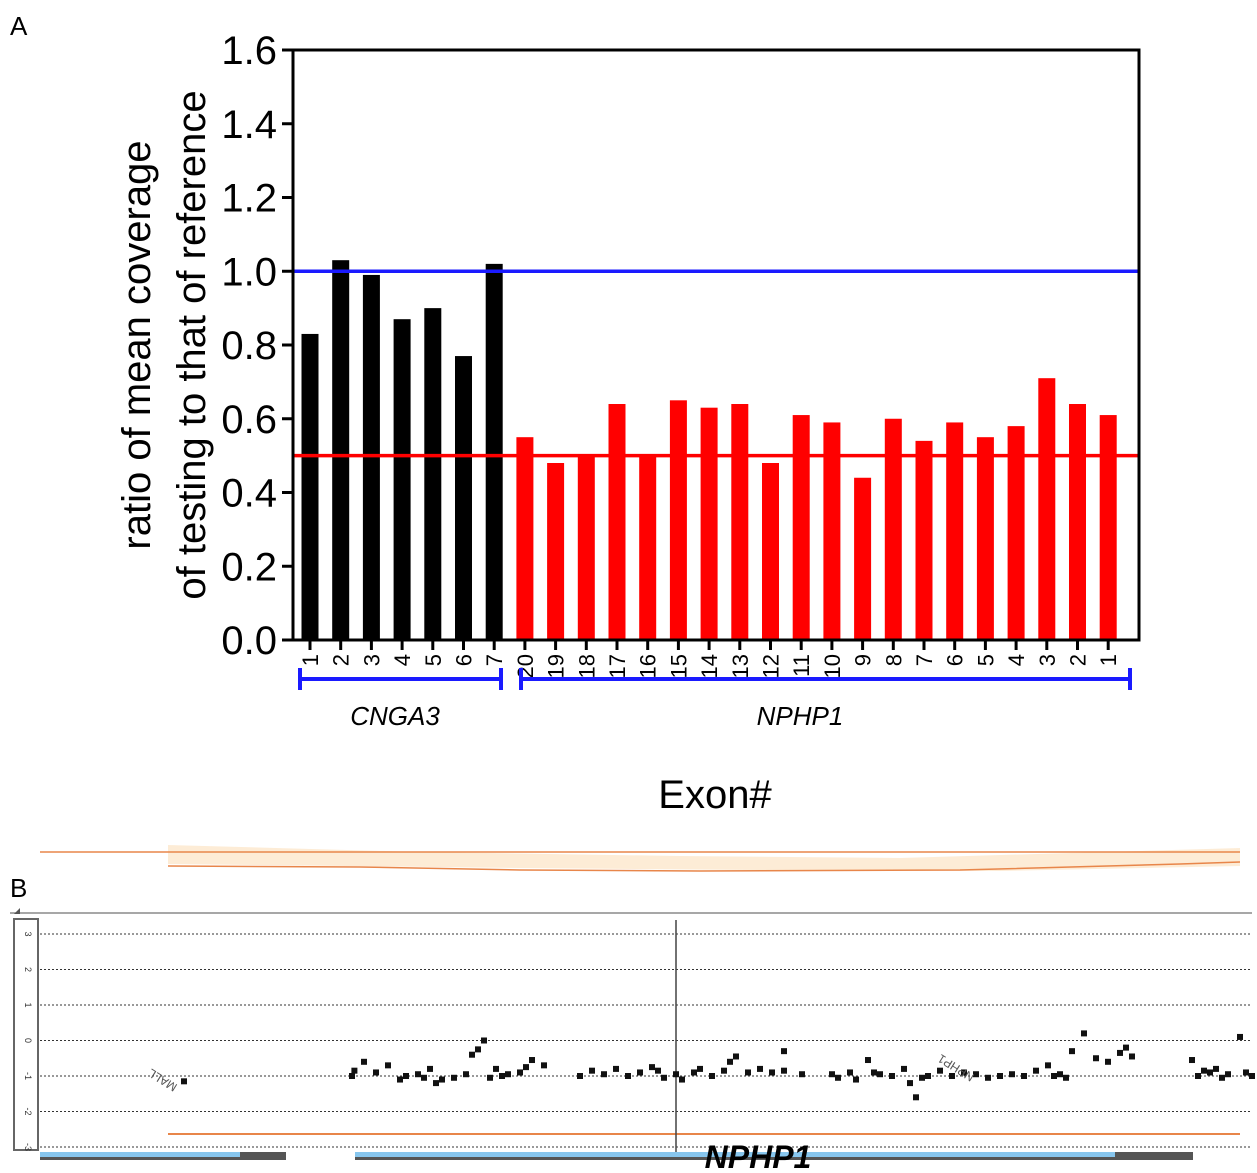 Image resolution: width=1257 pixels, height=1173 pixels. What do you see at coordinates (825, 679) in the screenshot?
I see `nphp1-bracket` at bounding box center [825, 679].